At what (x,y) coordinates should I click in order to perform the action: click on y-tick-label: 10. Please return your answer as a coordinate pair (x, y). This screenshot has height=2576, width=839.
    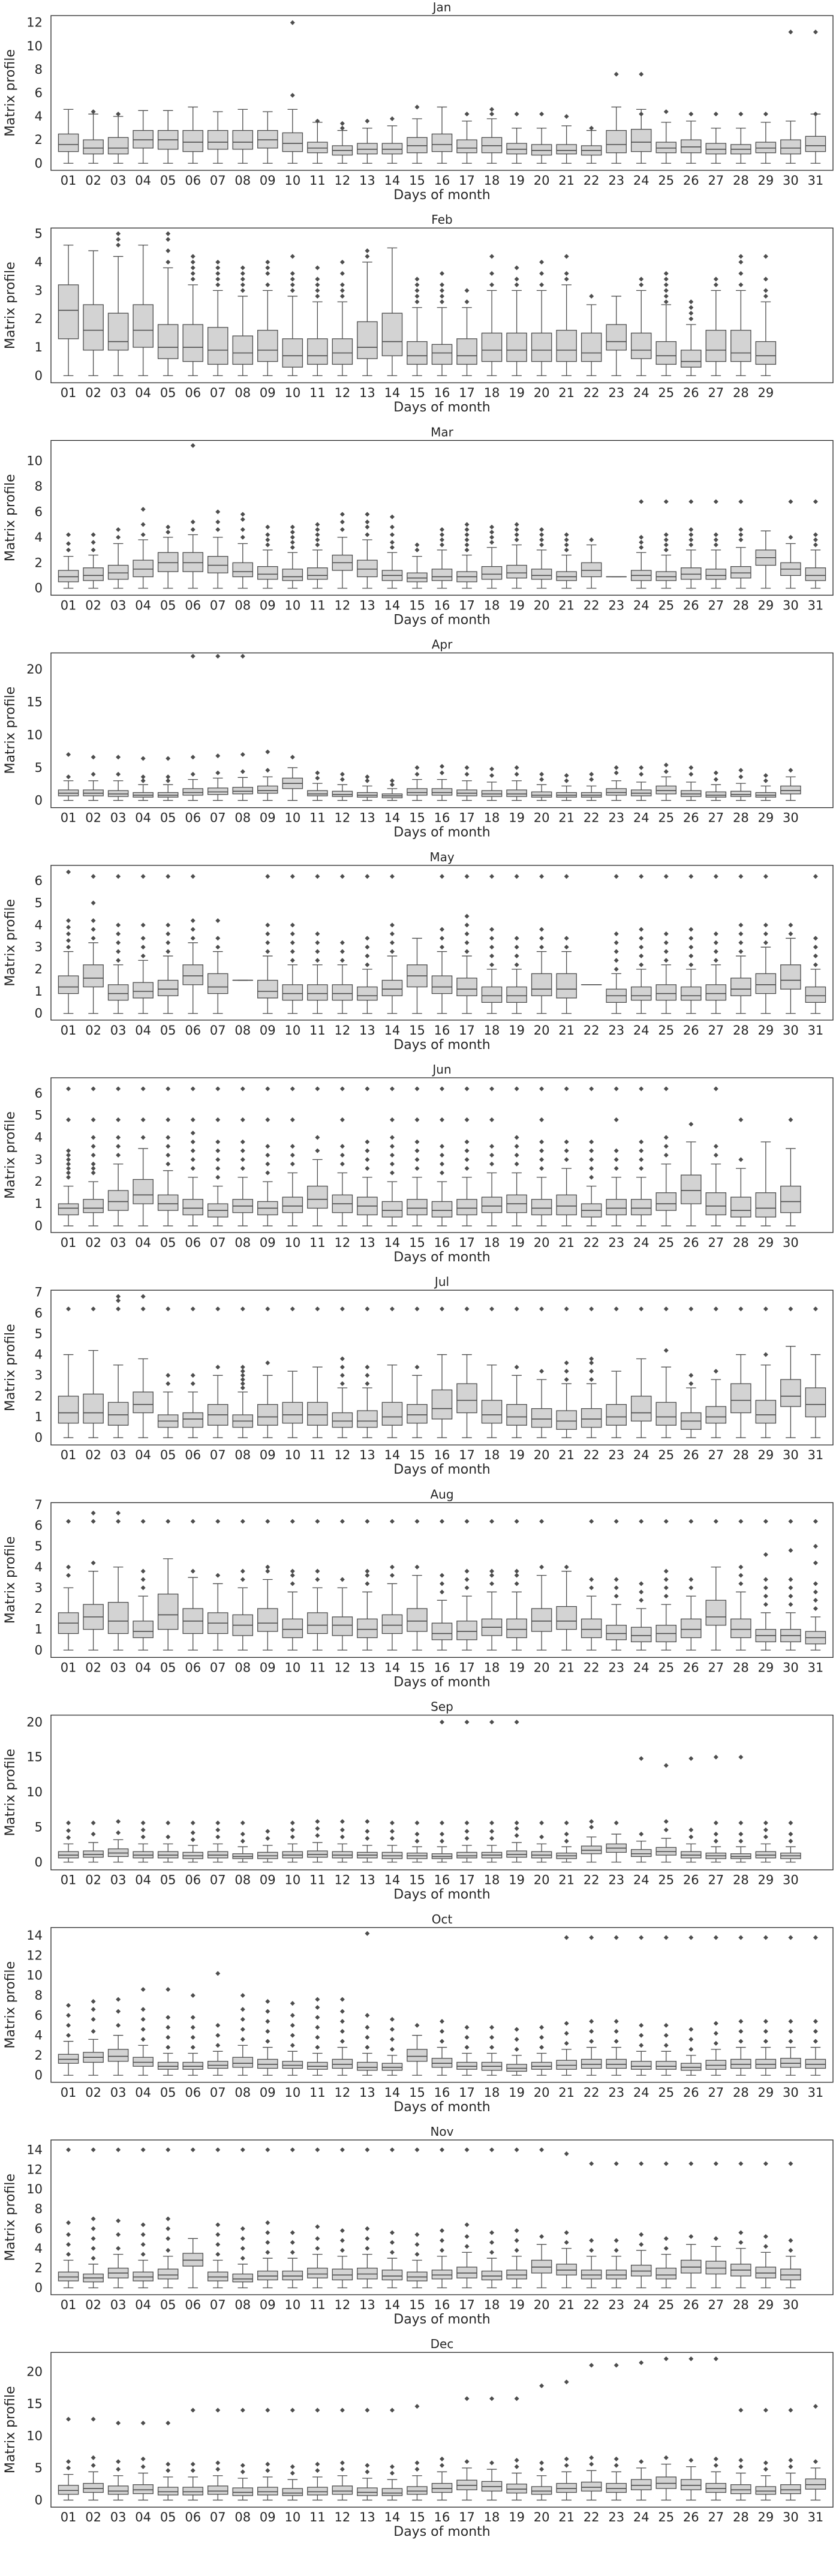
    Looking at the image, I should click on (34, 735).